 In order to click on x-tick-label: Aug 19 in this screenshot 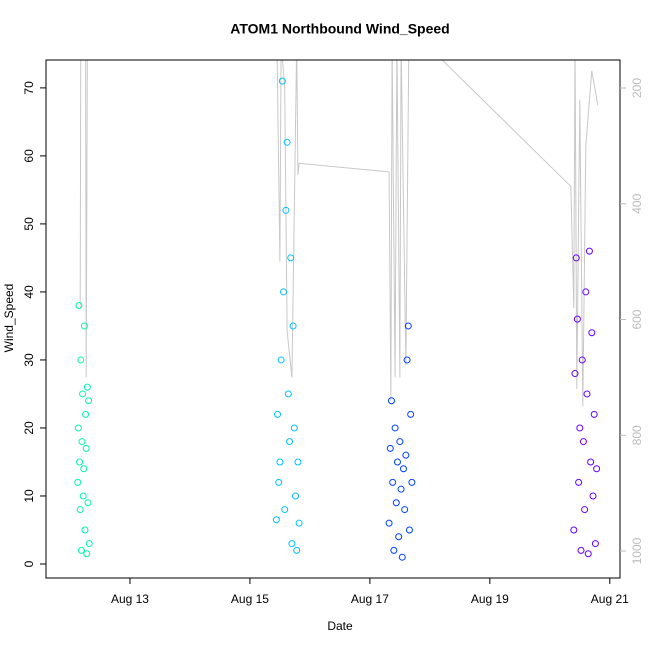, I will do `click(490, 599)`.